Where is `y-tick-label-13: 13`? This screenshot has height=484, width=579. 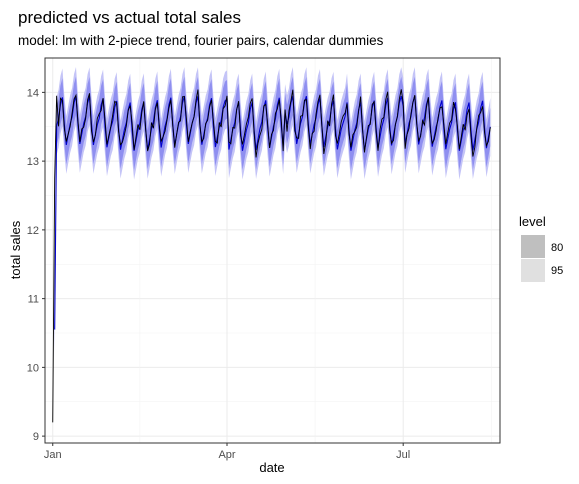
y-tick-label-13: 13 is located at coordinates (33, 162).